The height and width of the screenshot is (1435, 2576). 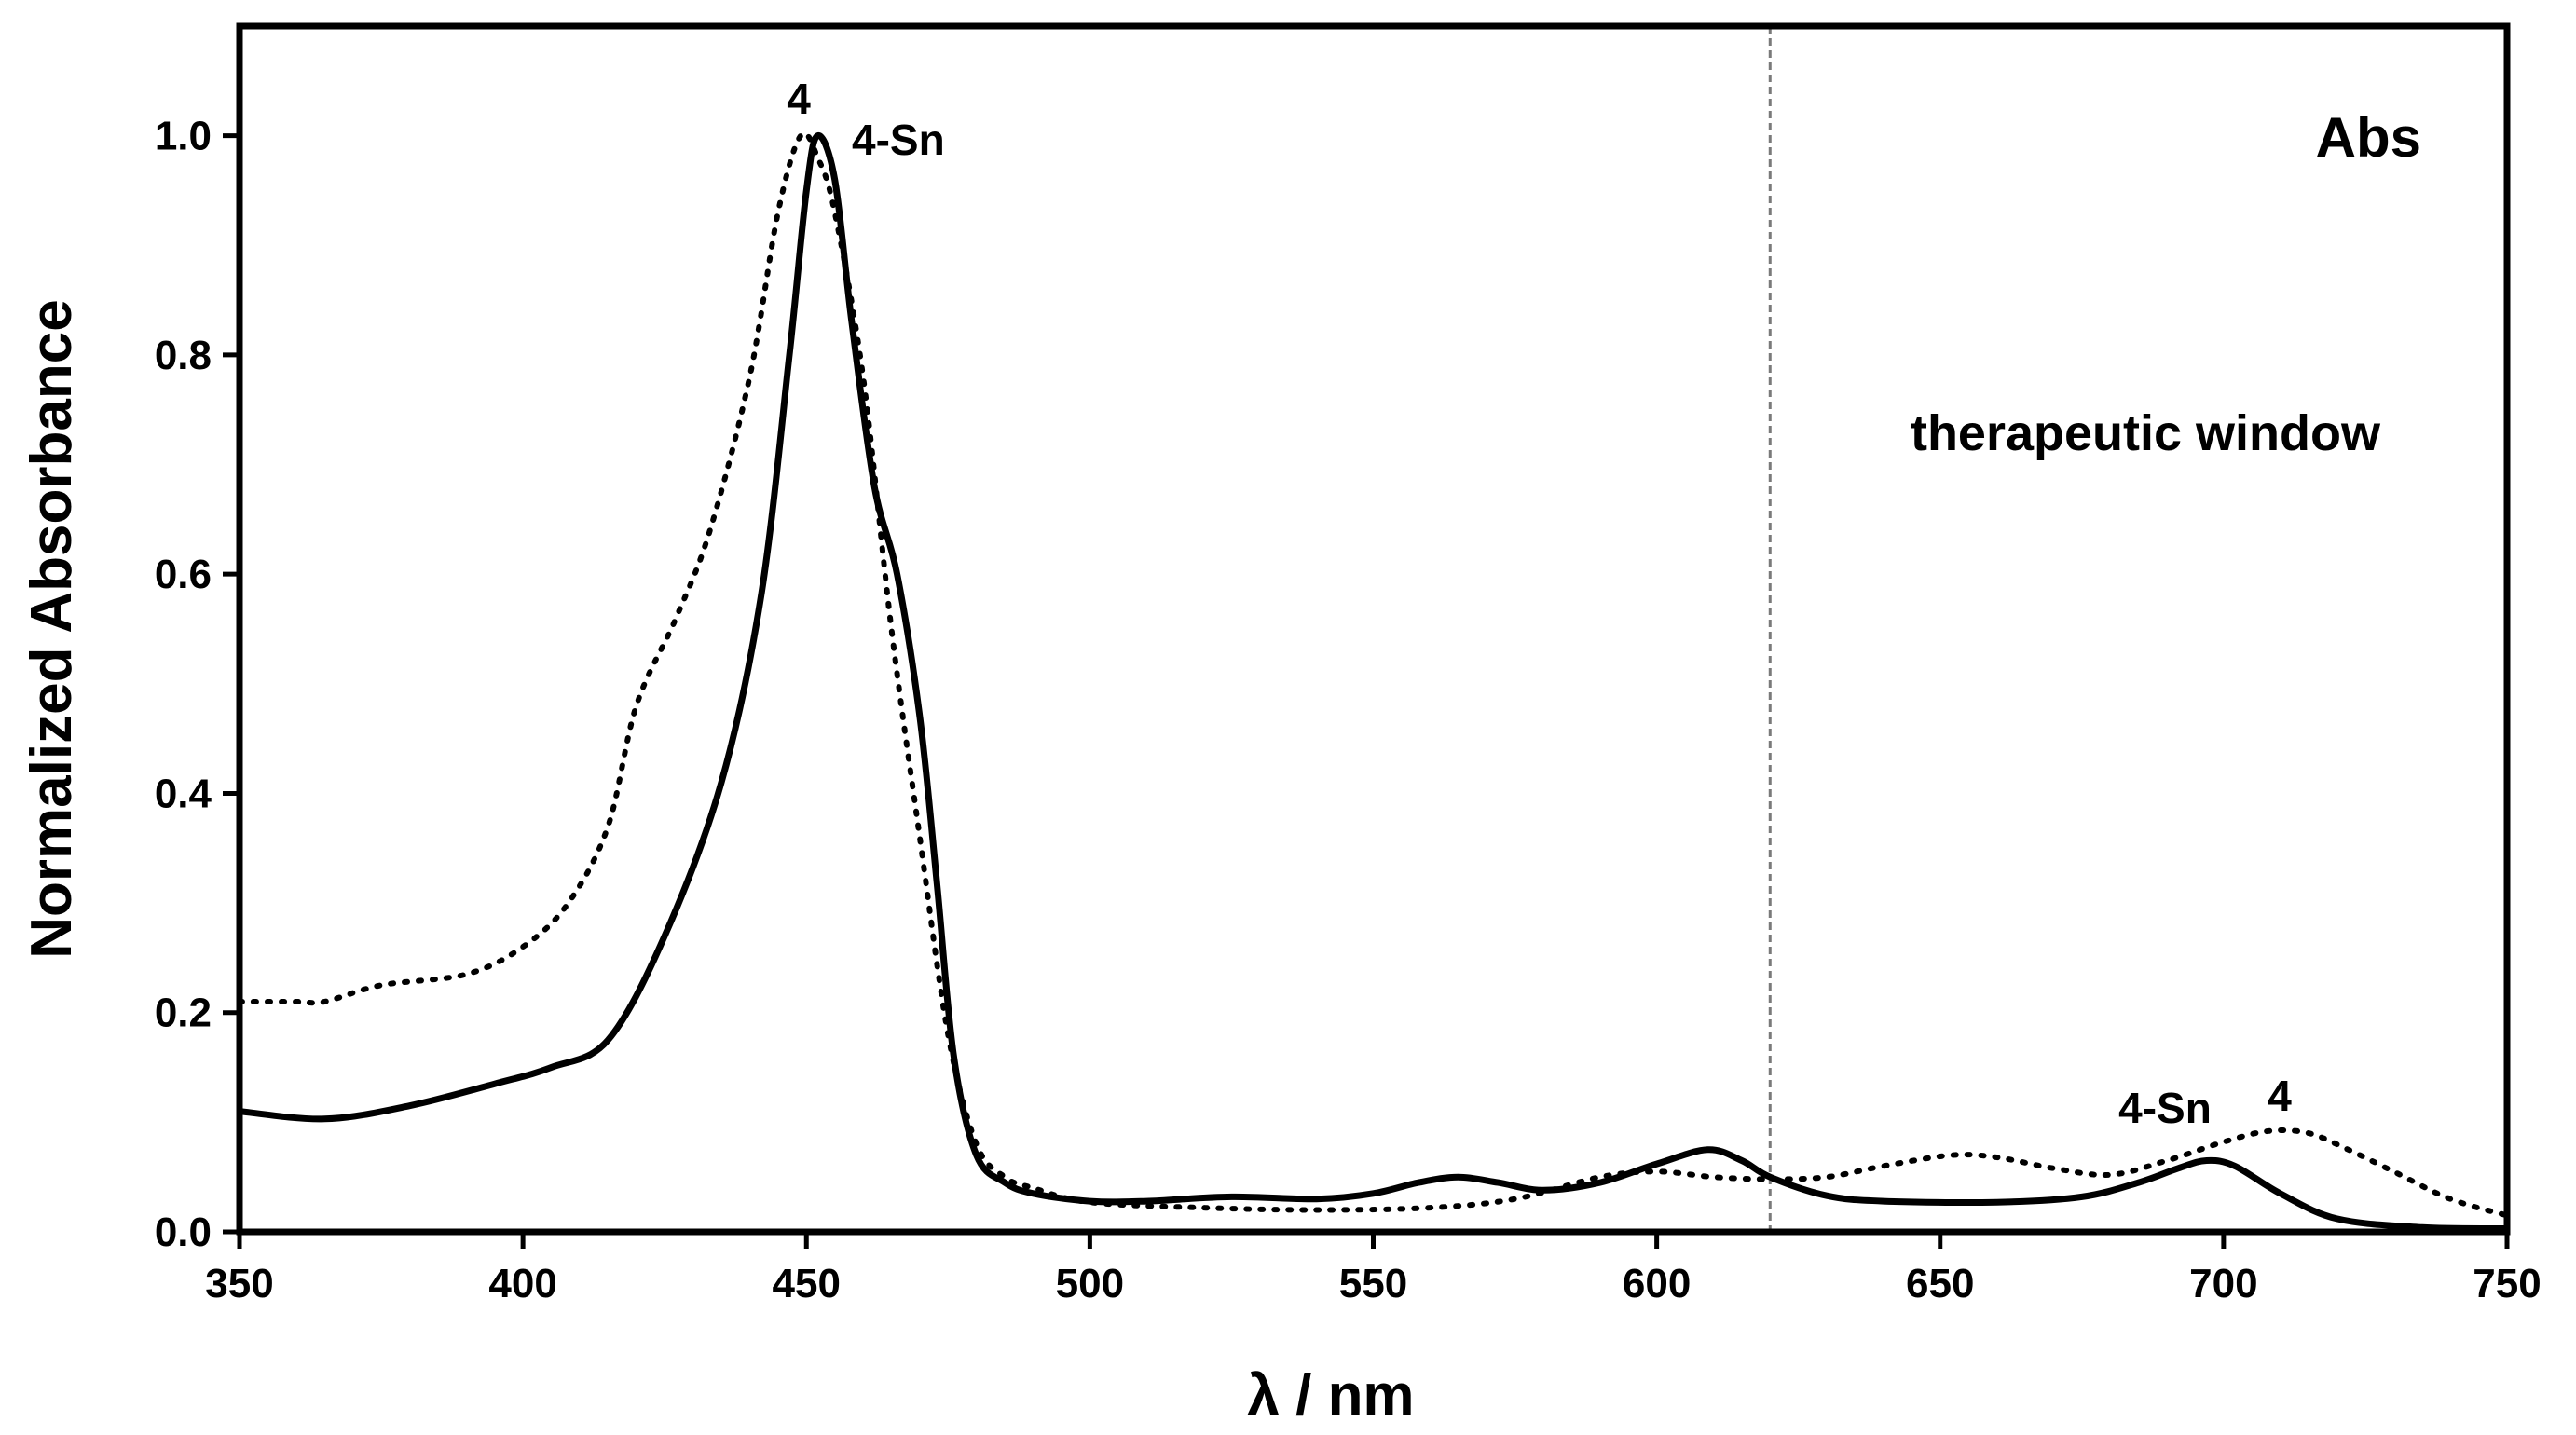 What do you see at coordinates (183, 136) in the screenshot?
I see `y-tick-label: 1.0` at bounding box center [183, 136].